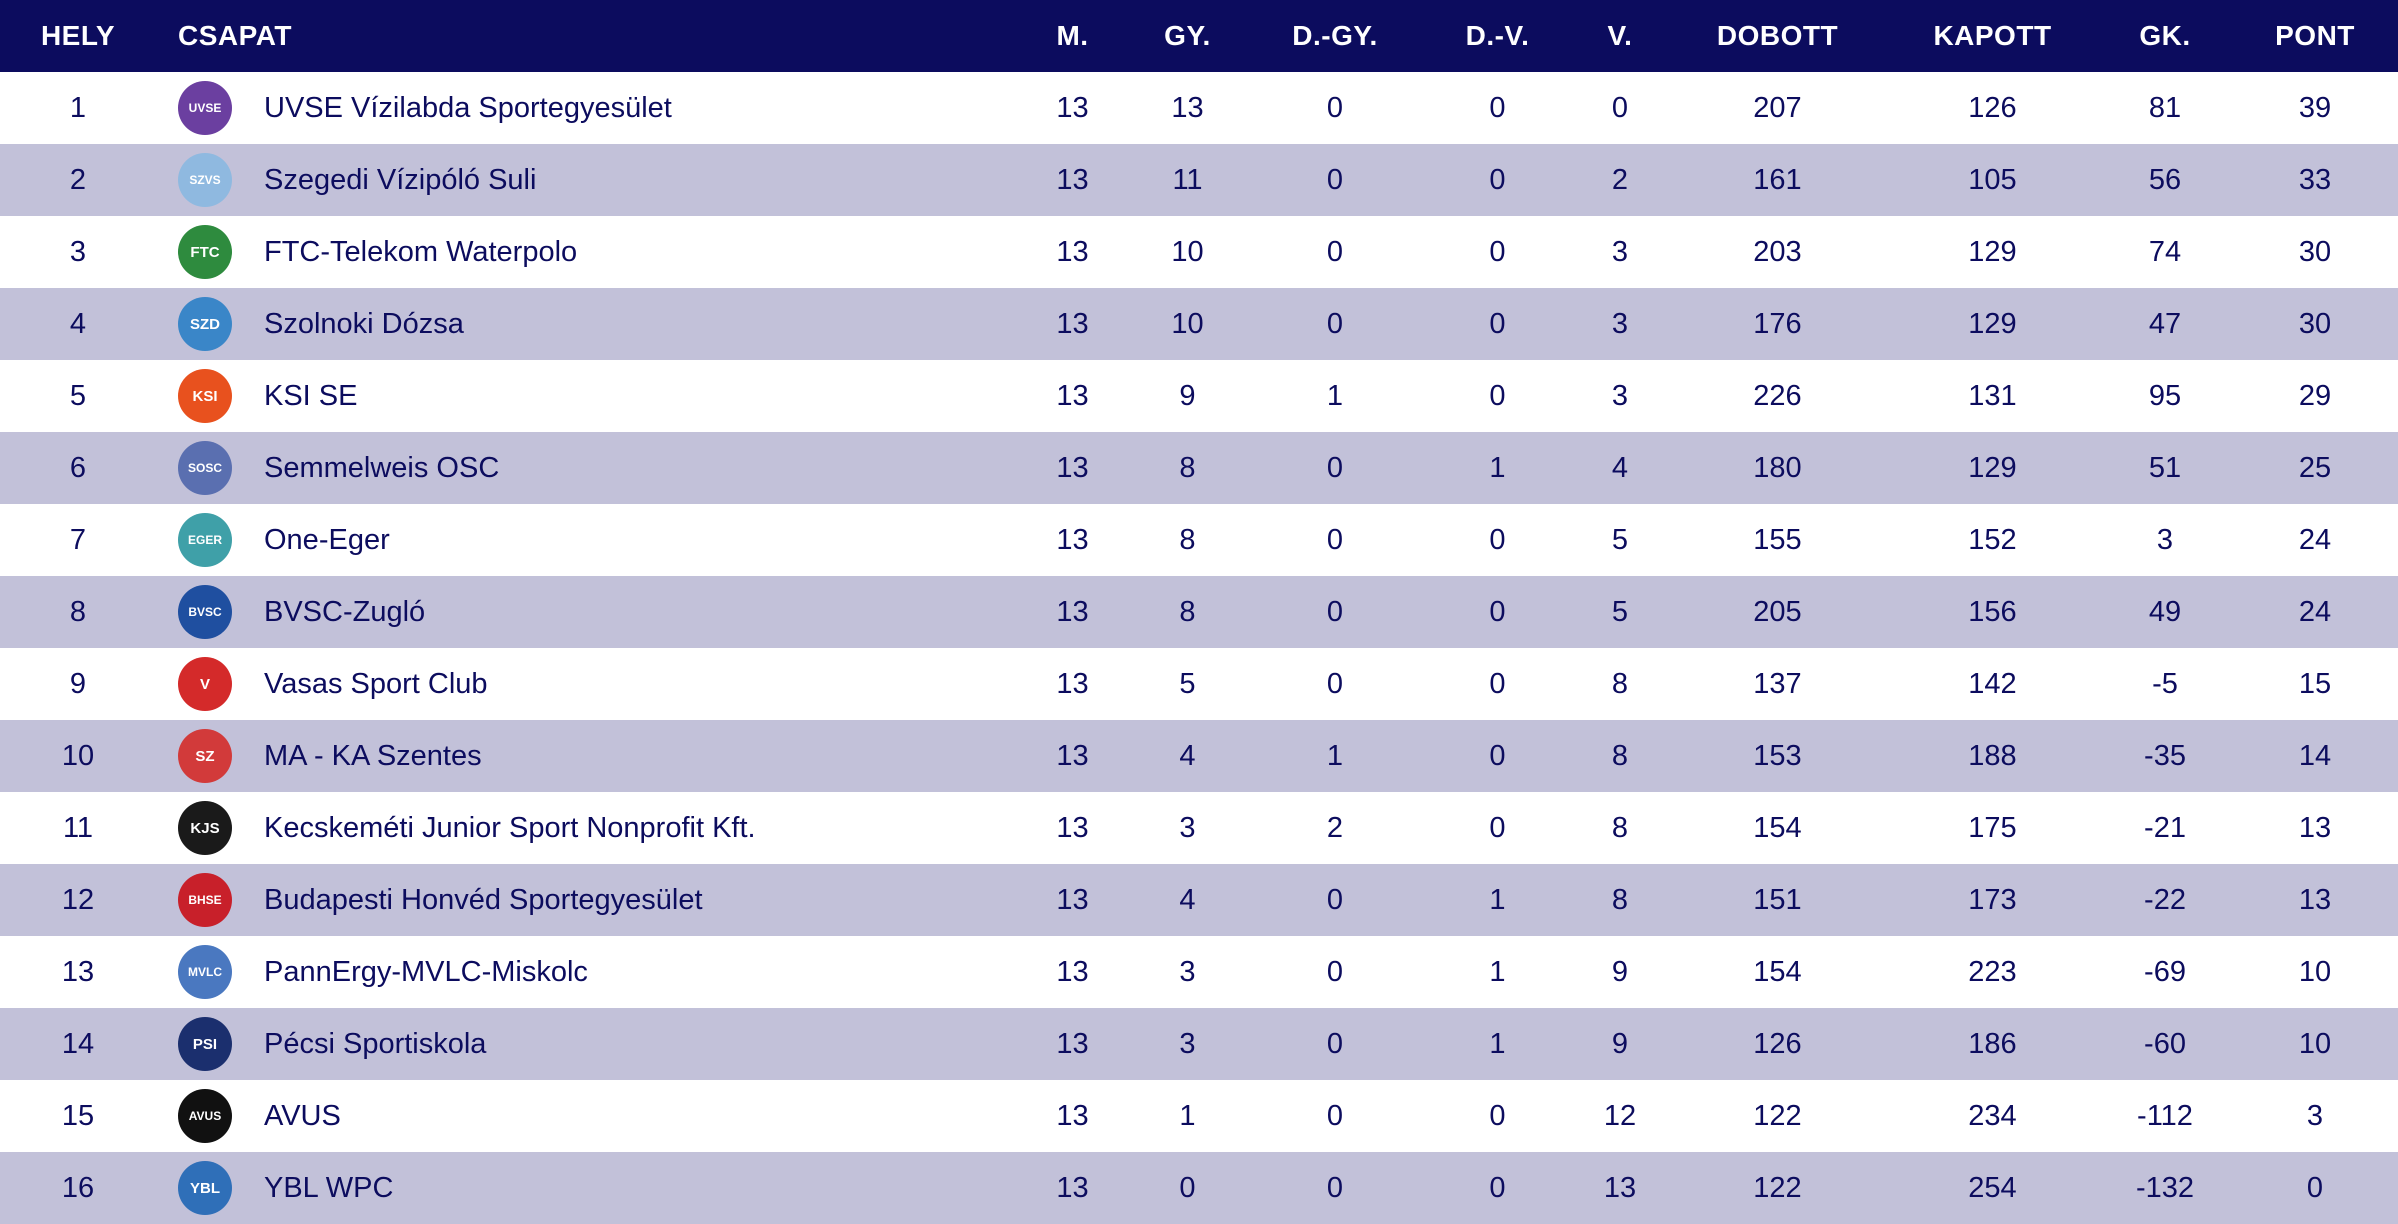 Image resolution: width=2398 pixels, height=1224 pixels. I want to click on team-cell: YBL YBL WPC, so click(285, 1188).